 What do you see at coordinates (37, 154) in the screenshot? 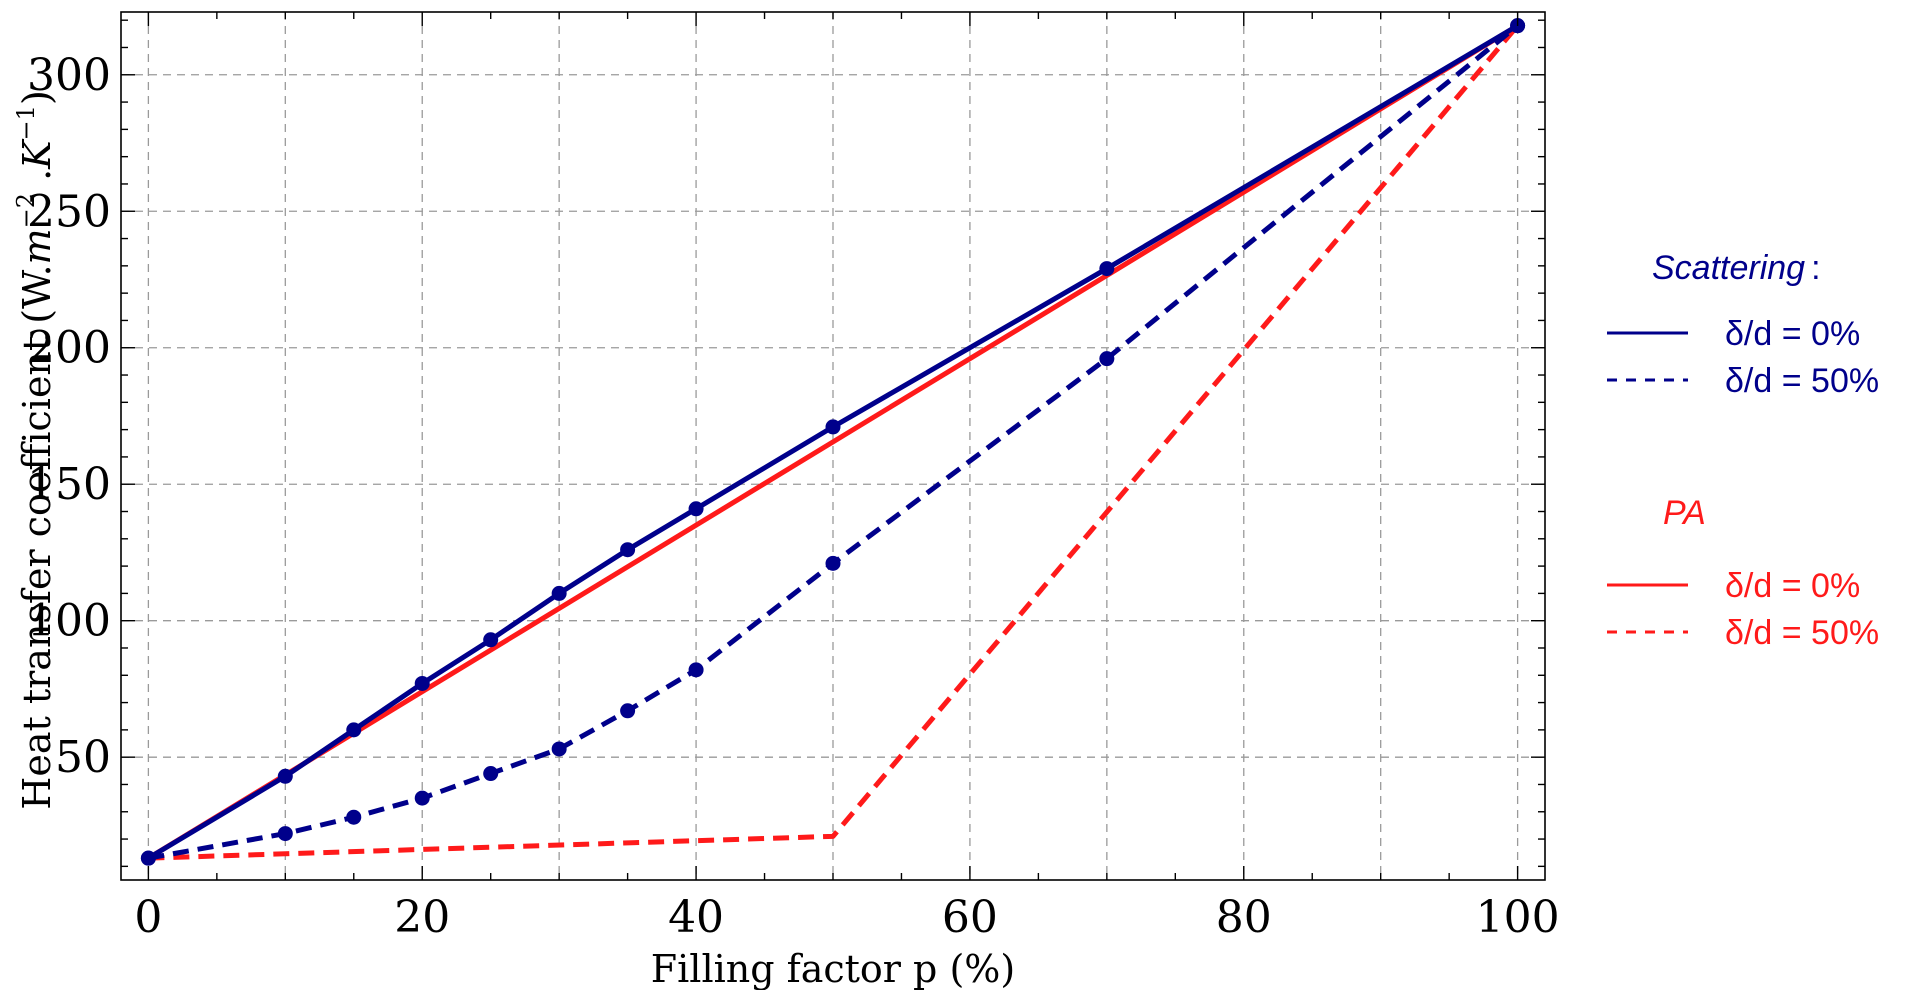
I see `y-axis-label-k: K` at bounding box center [37, 154].